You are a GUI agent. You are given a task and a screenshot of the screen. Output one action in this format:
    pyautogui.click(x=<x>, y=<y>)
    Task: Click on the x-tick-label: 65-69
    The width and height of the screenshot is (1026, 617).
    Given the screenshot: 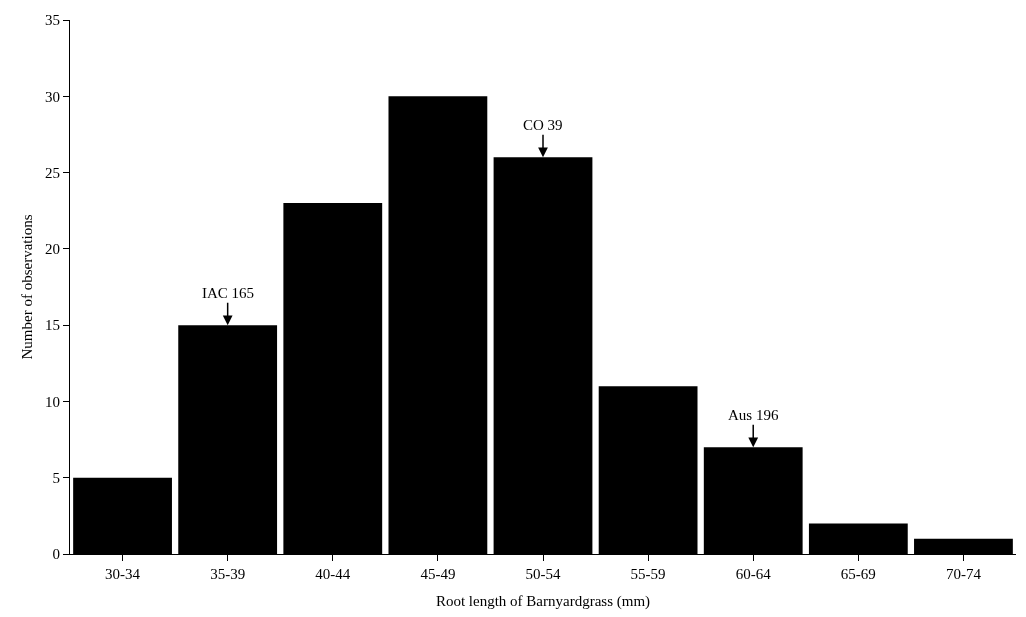 What is the action you would take?
    pyautogui.click(x=858, y=574)
    